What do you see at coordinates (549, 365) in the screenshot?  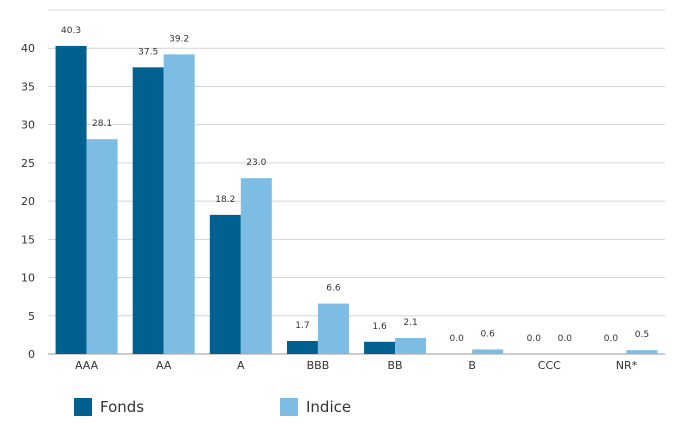 I see `x-tick-label: CCC` at bounding box center [549, 365].